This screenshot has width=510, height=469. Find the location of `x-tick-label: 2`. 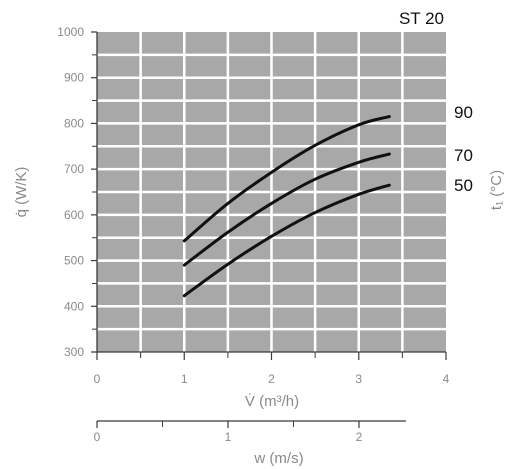

x-tick-label: 2 is located at coordinates (271, 379).